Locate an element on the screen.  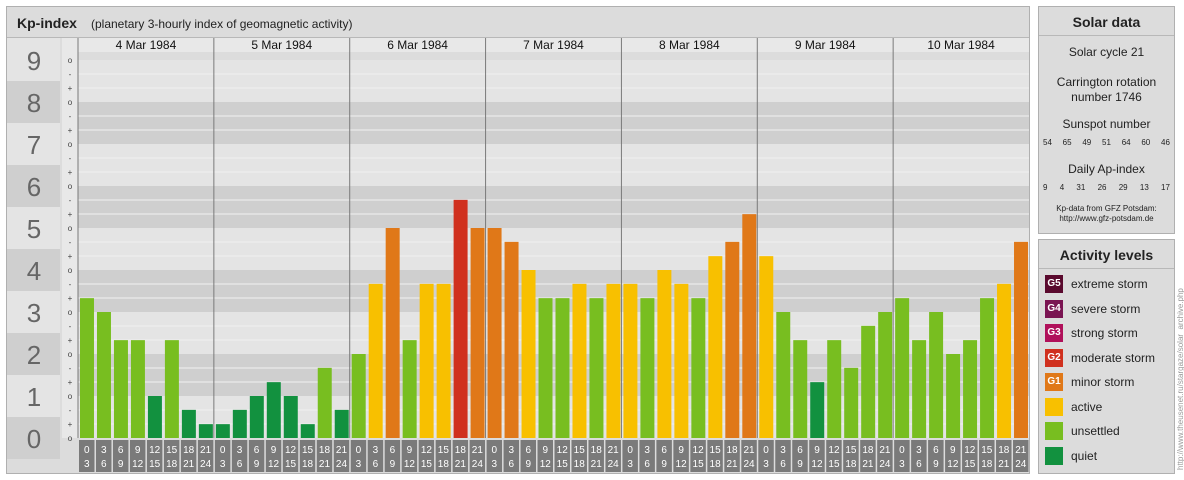
hour-end-label: 6 is located at coordinates (783, 464).